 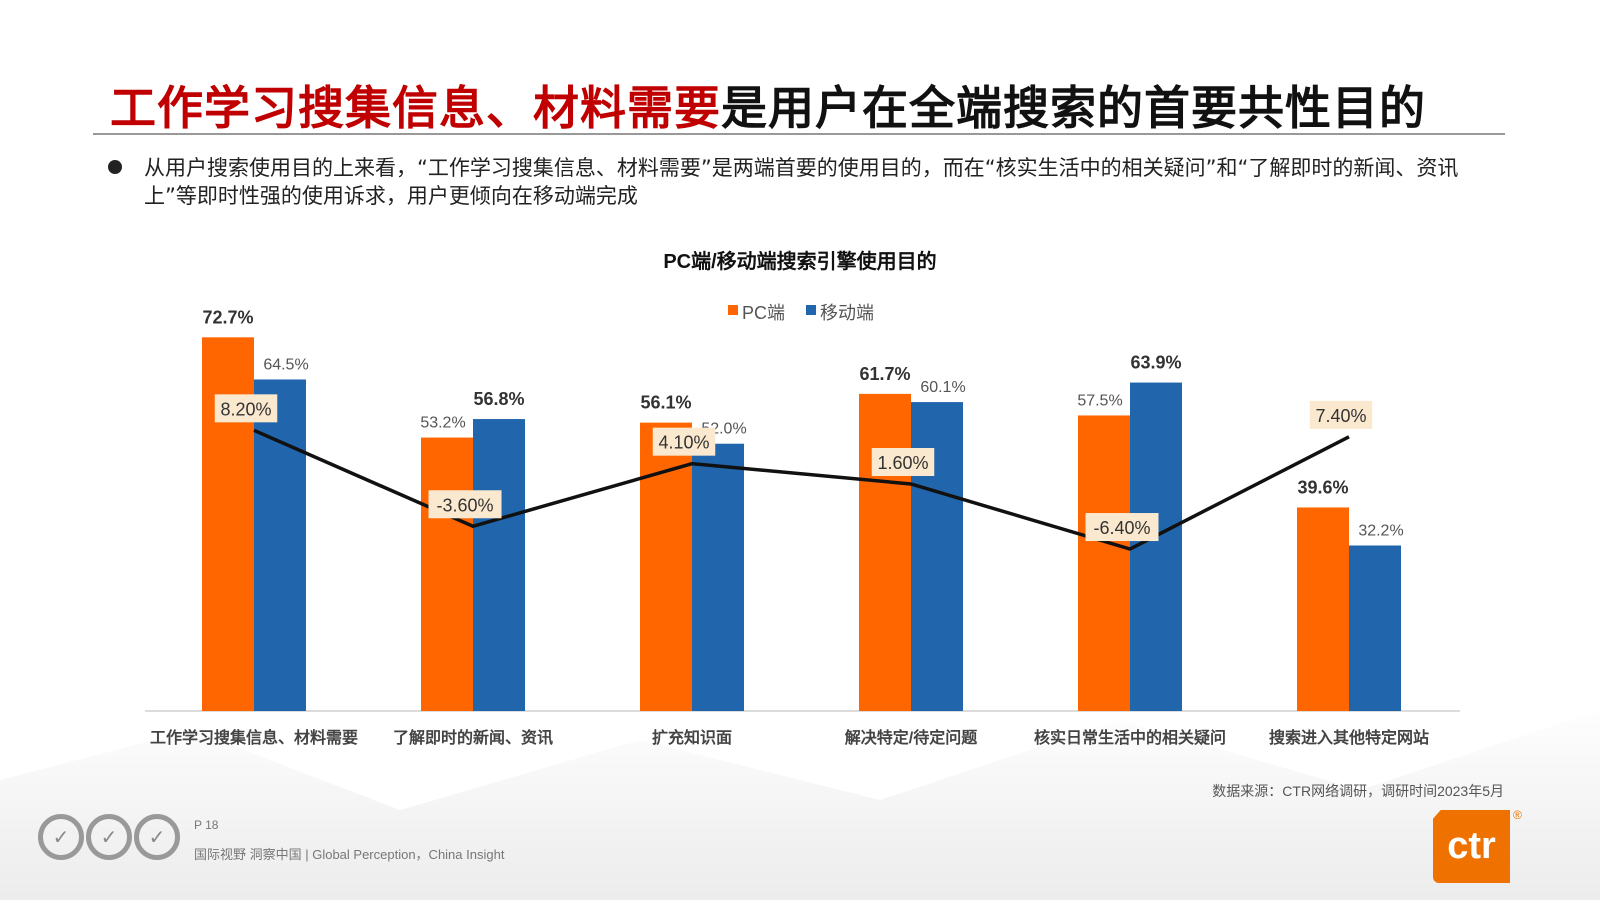 I want to click on title-rest: 是用户在全端搜索的首要共性目的, so click(x=1073, y=108).